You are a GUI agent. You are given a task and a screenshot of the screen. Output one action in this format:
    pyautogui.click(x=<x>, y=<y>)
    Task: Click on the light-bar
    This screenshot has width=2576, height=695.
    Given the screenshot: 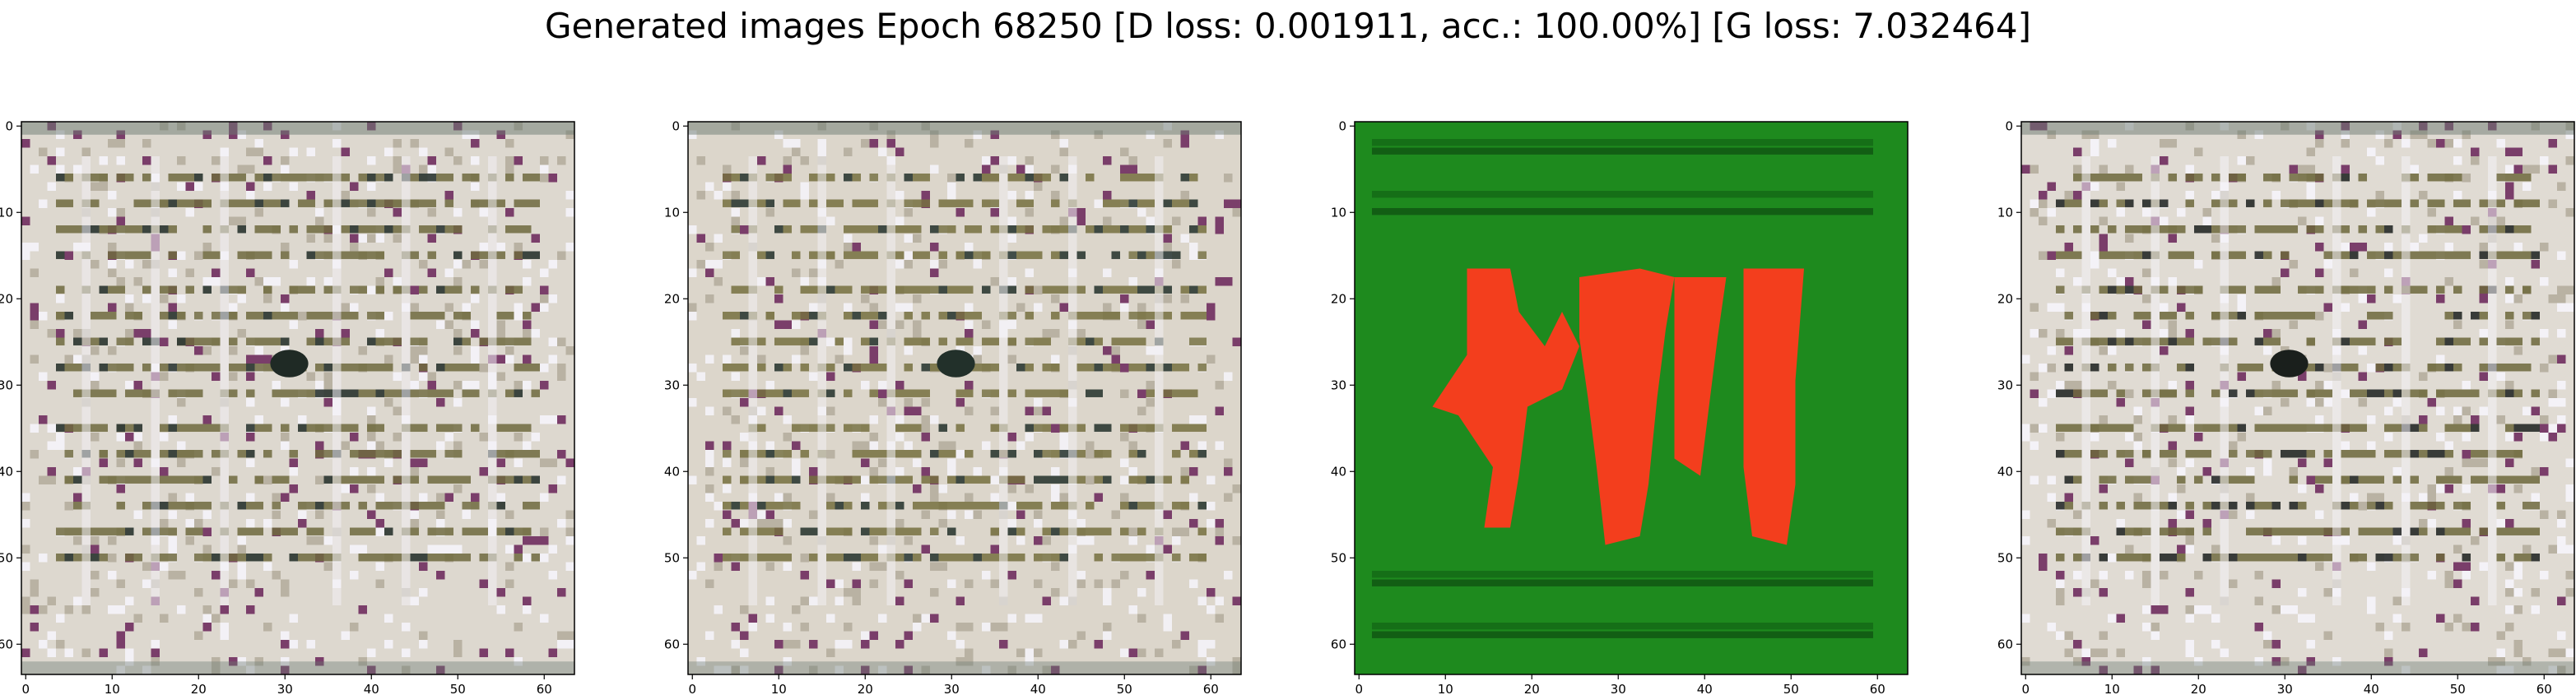 What is the action you would take?
    pyautogui.click(x=890, y=380)
    